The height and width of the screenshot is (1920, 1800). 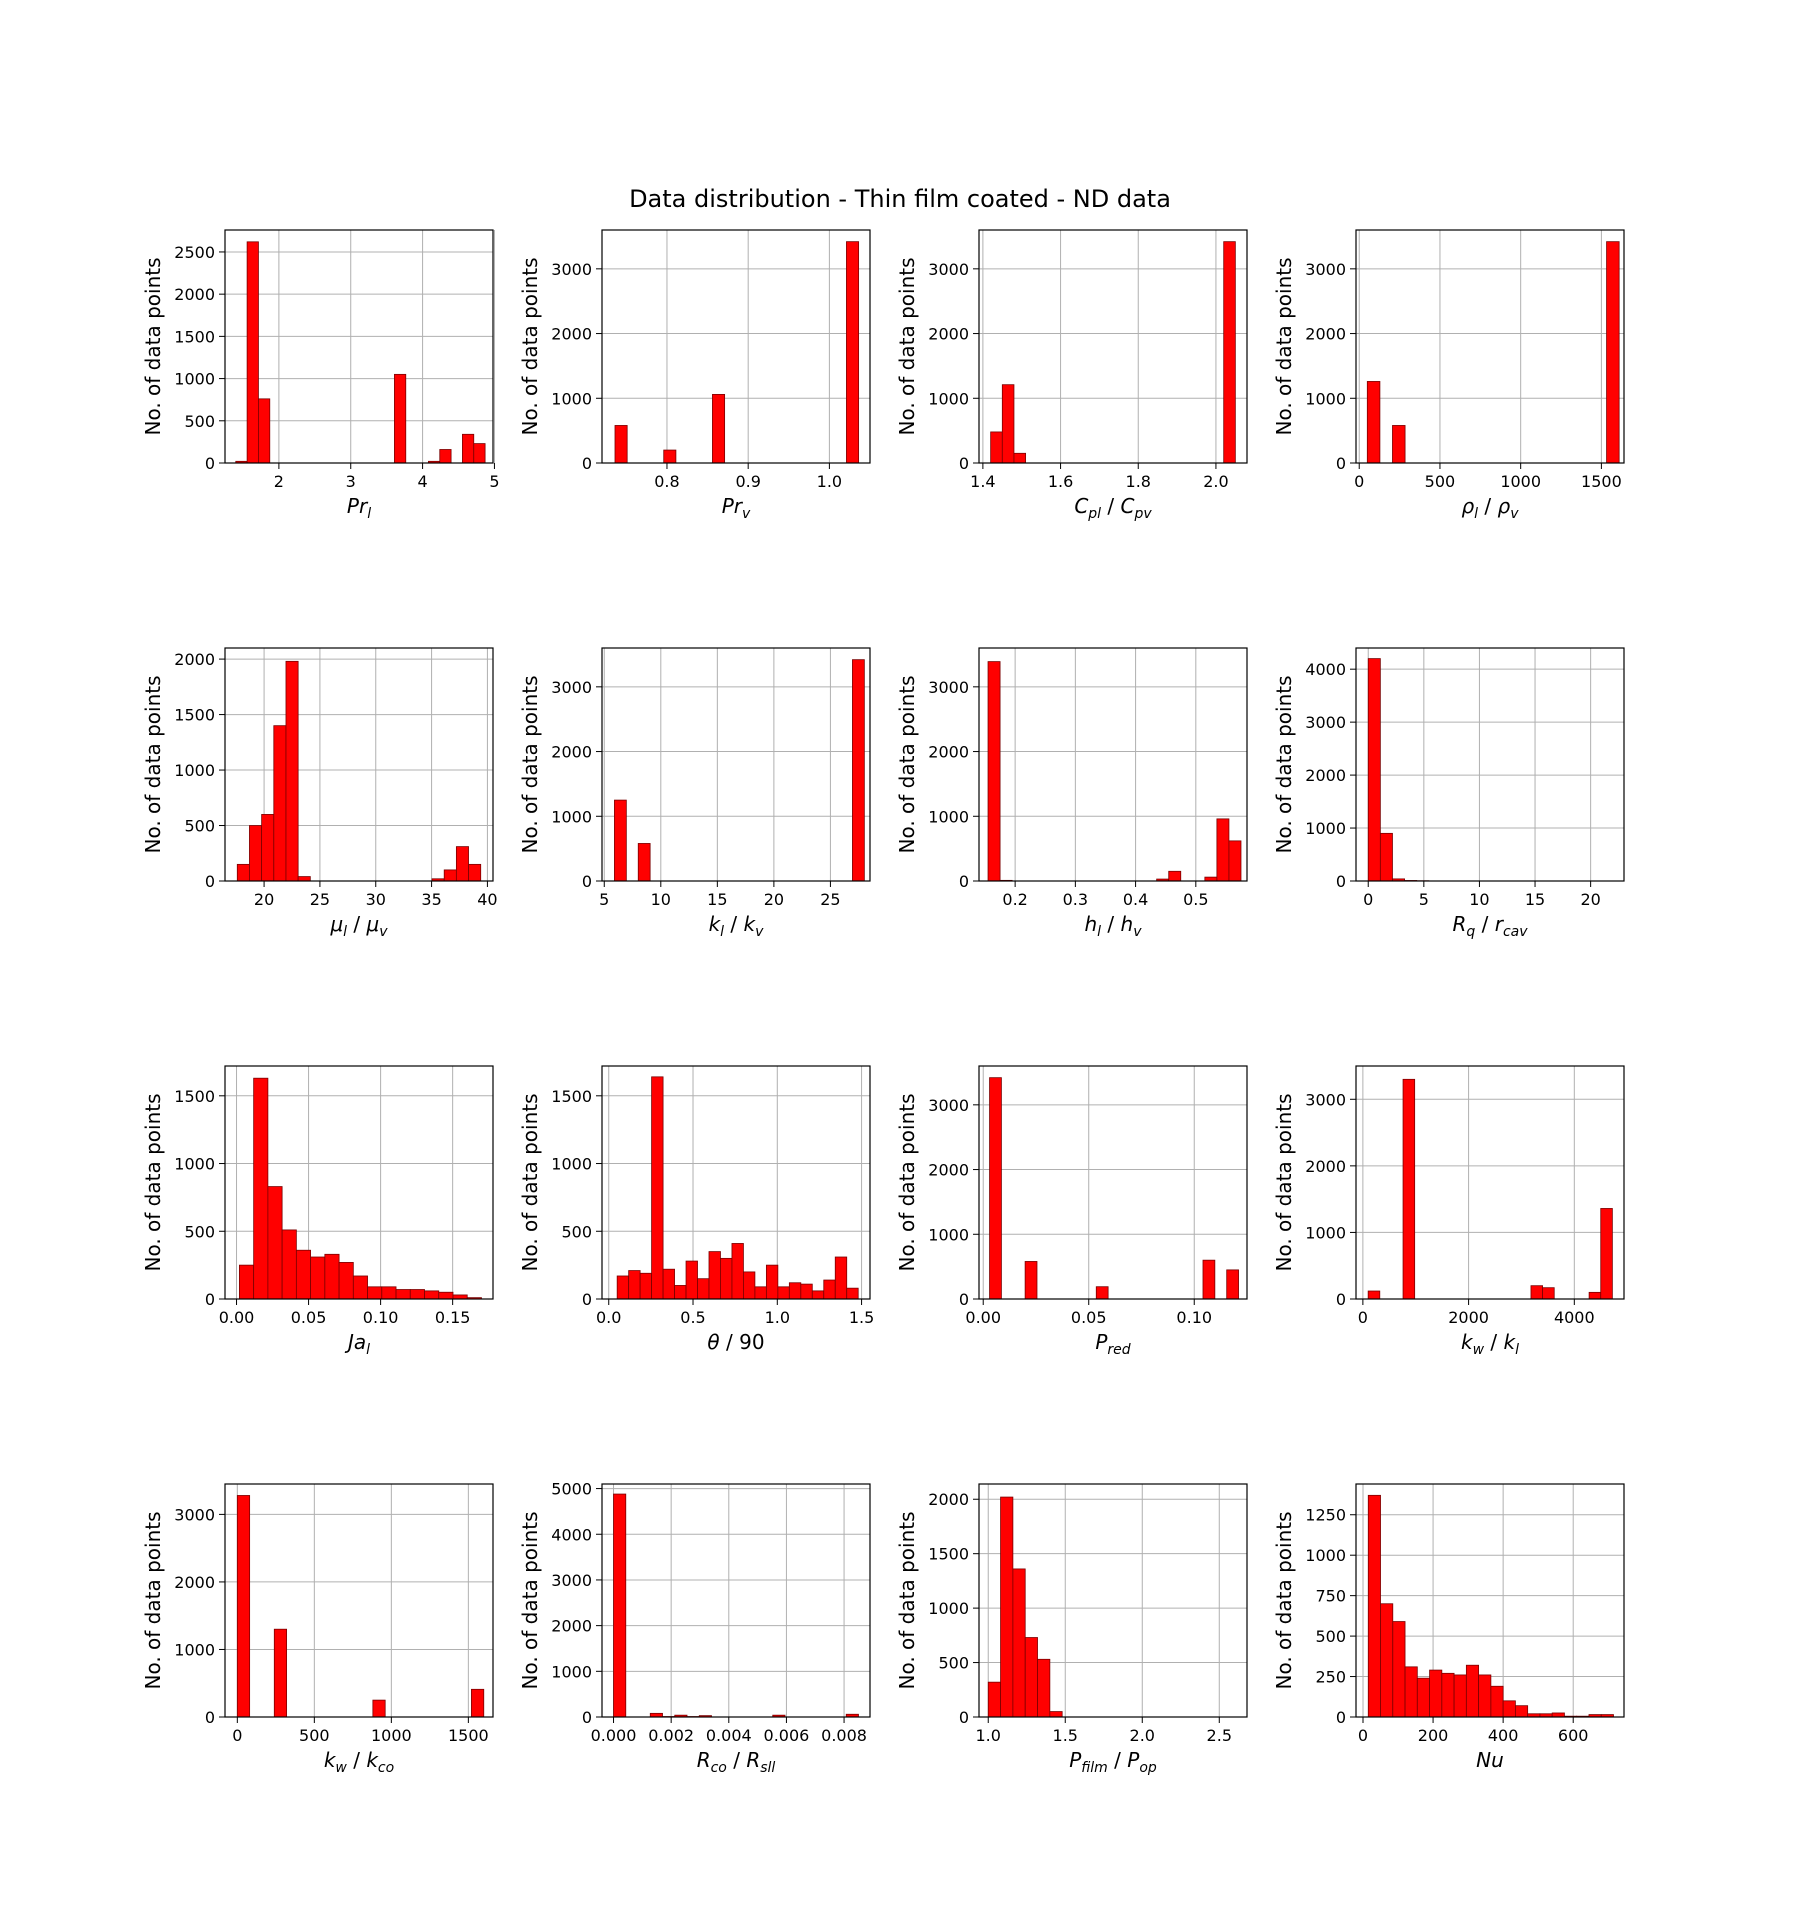 I want to click on x-tick-label: 3, so click(x=351, y=481).